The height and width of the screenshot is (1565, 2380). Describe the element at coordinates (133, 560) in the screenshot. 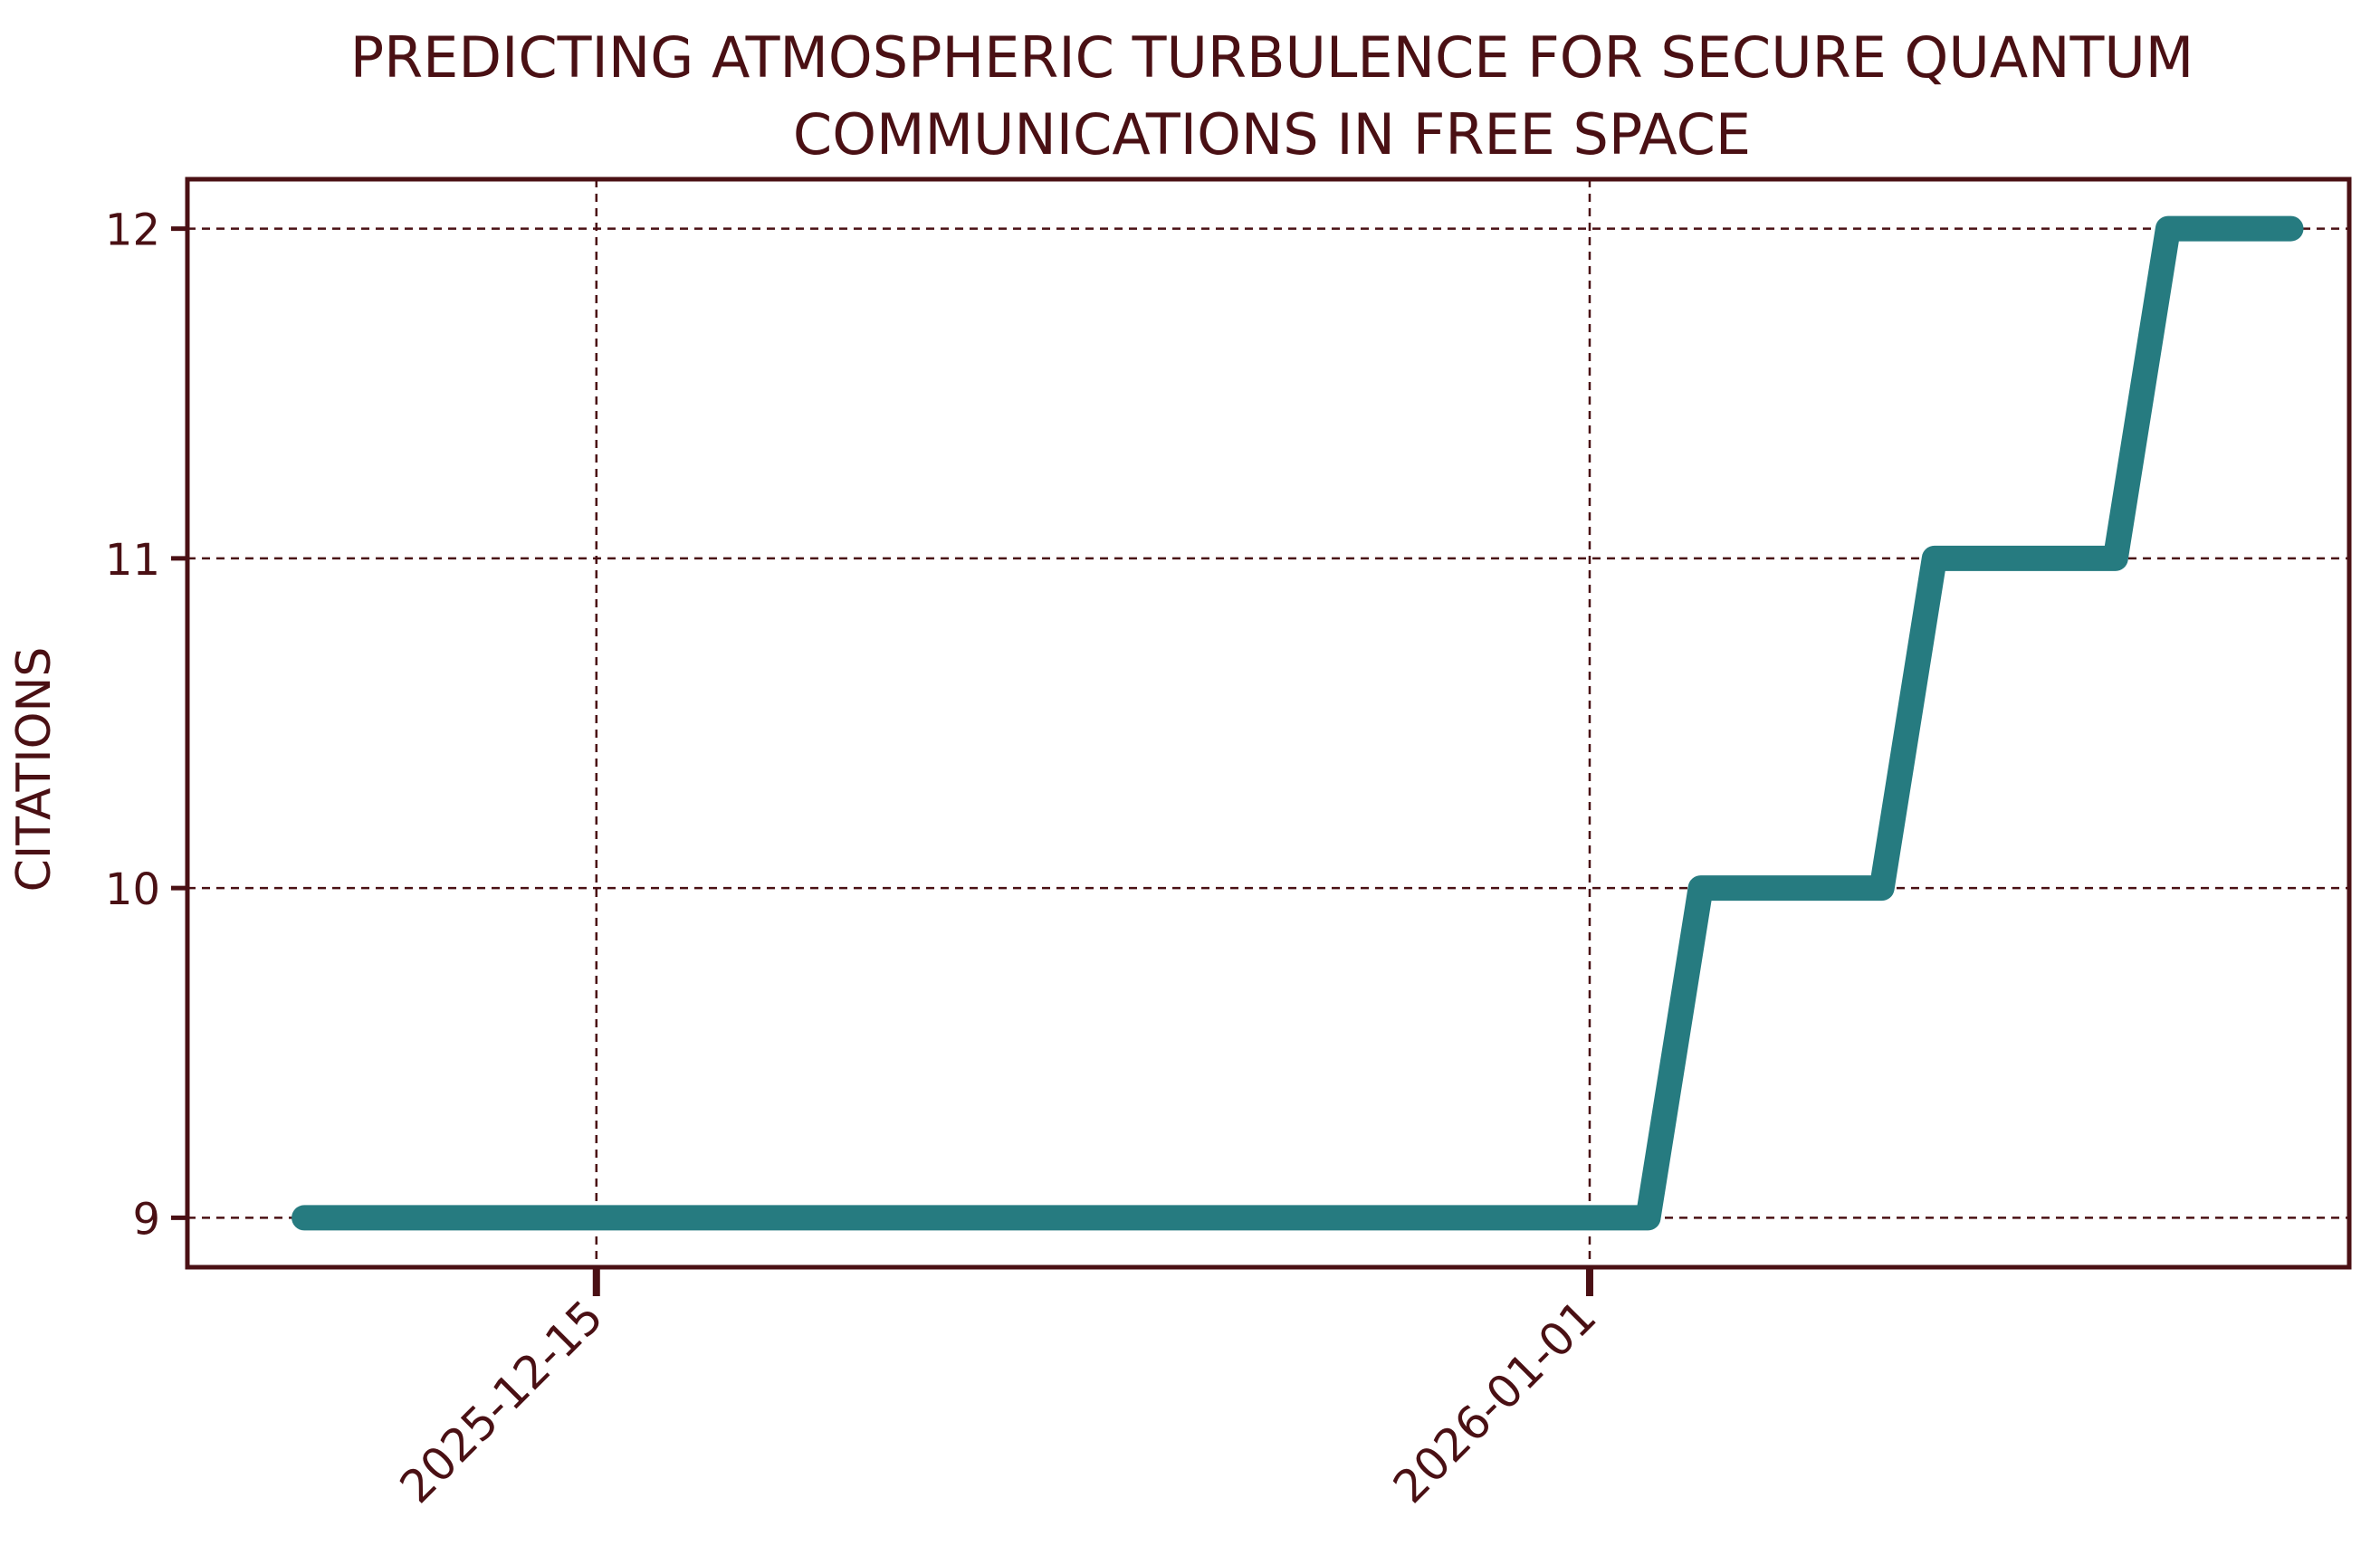

I see `y-tick-label: 11` at that location.